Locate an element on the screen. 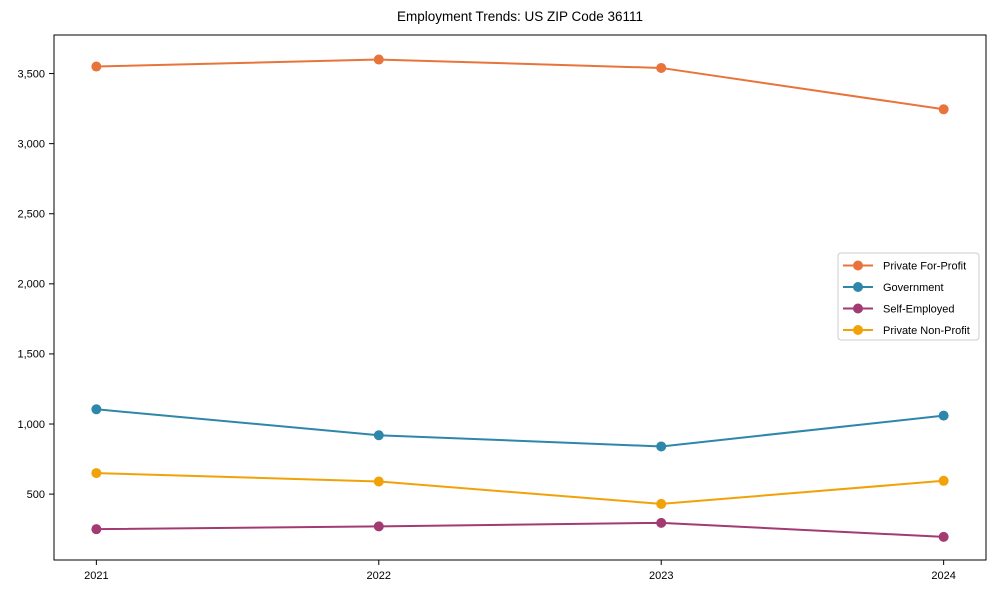  y-tick-label: 1,000 is located at coordinates (31, 425).